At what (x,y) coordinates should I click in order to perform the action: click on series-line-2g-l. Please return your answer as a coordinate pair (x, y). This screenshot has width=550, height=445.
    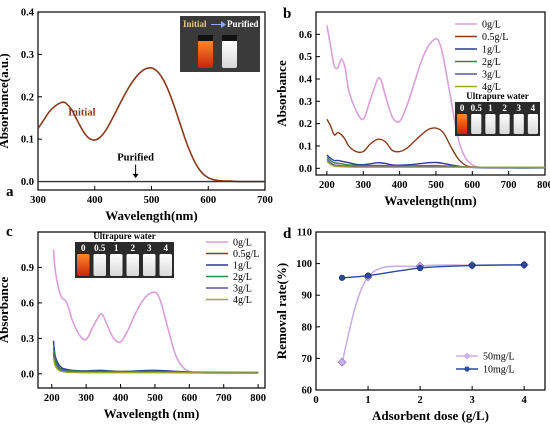
    Looking at the image, I should click on (436, 162).